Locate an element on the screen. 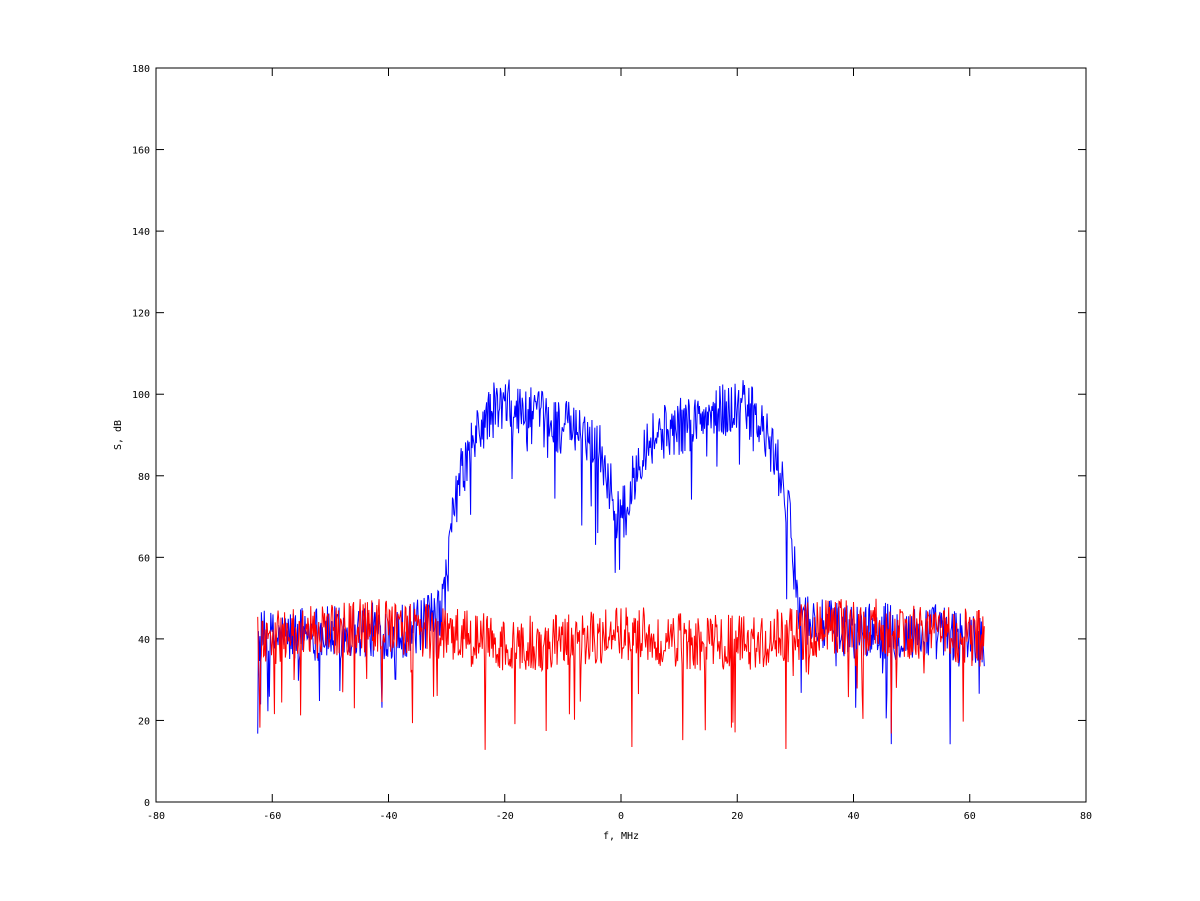  y-tick-label: 160 is located at coordinates (141, 151).